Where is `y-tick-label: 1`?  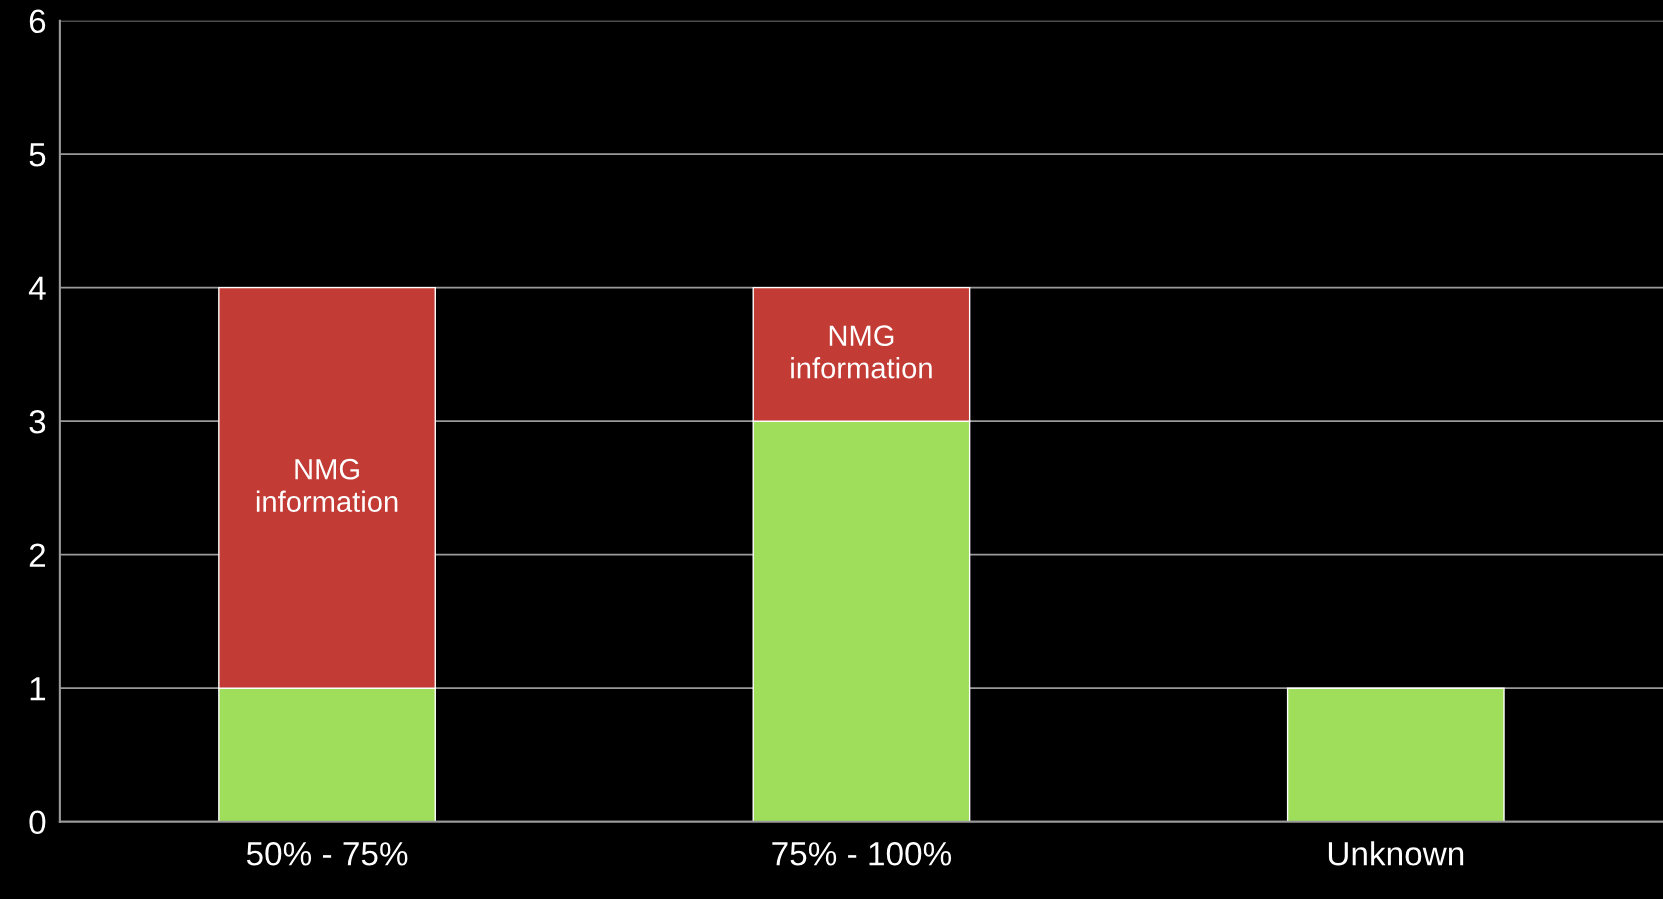
y-tick-label: 1 is located at coordinates (38, 689).